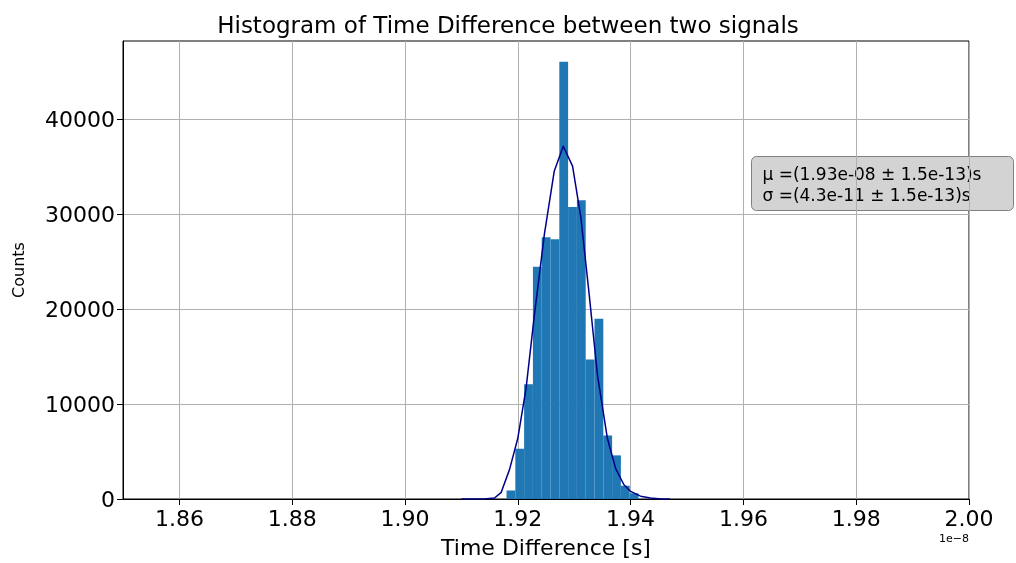  I want to click on x-tick-label: 1.98, so click(856, 518).